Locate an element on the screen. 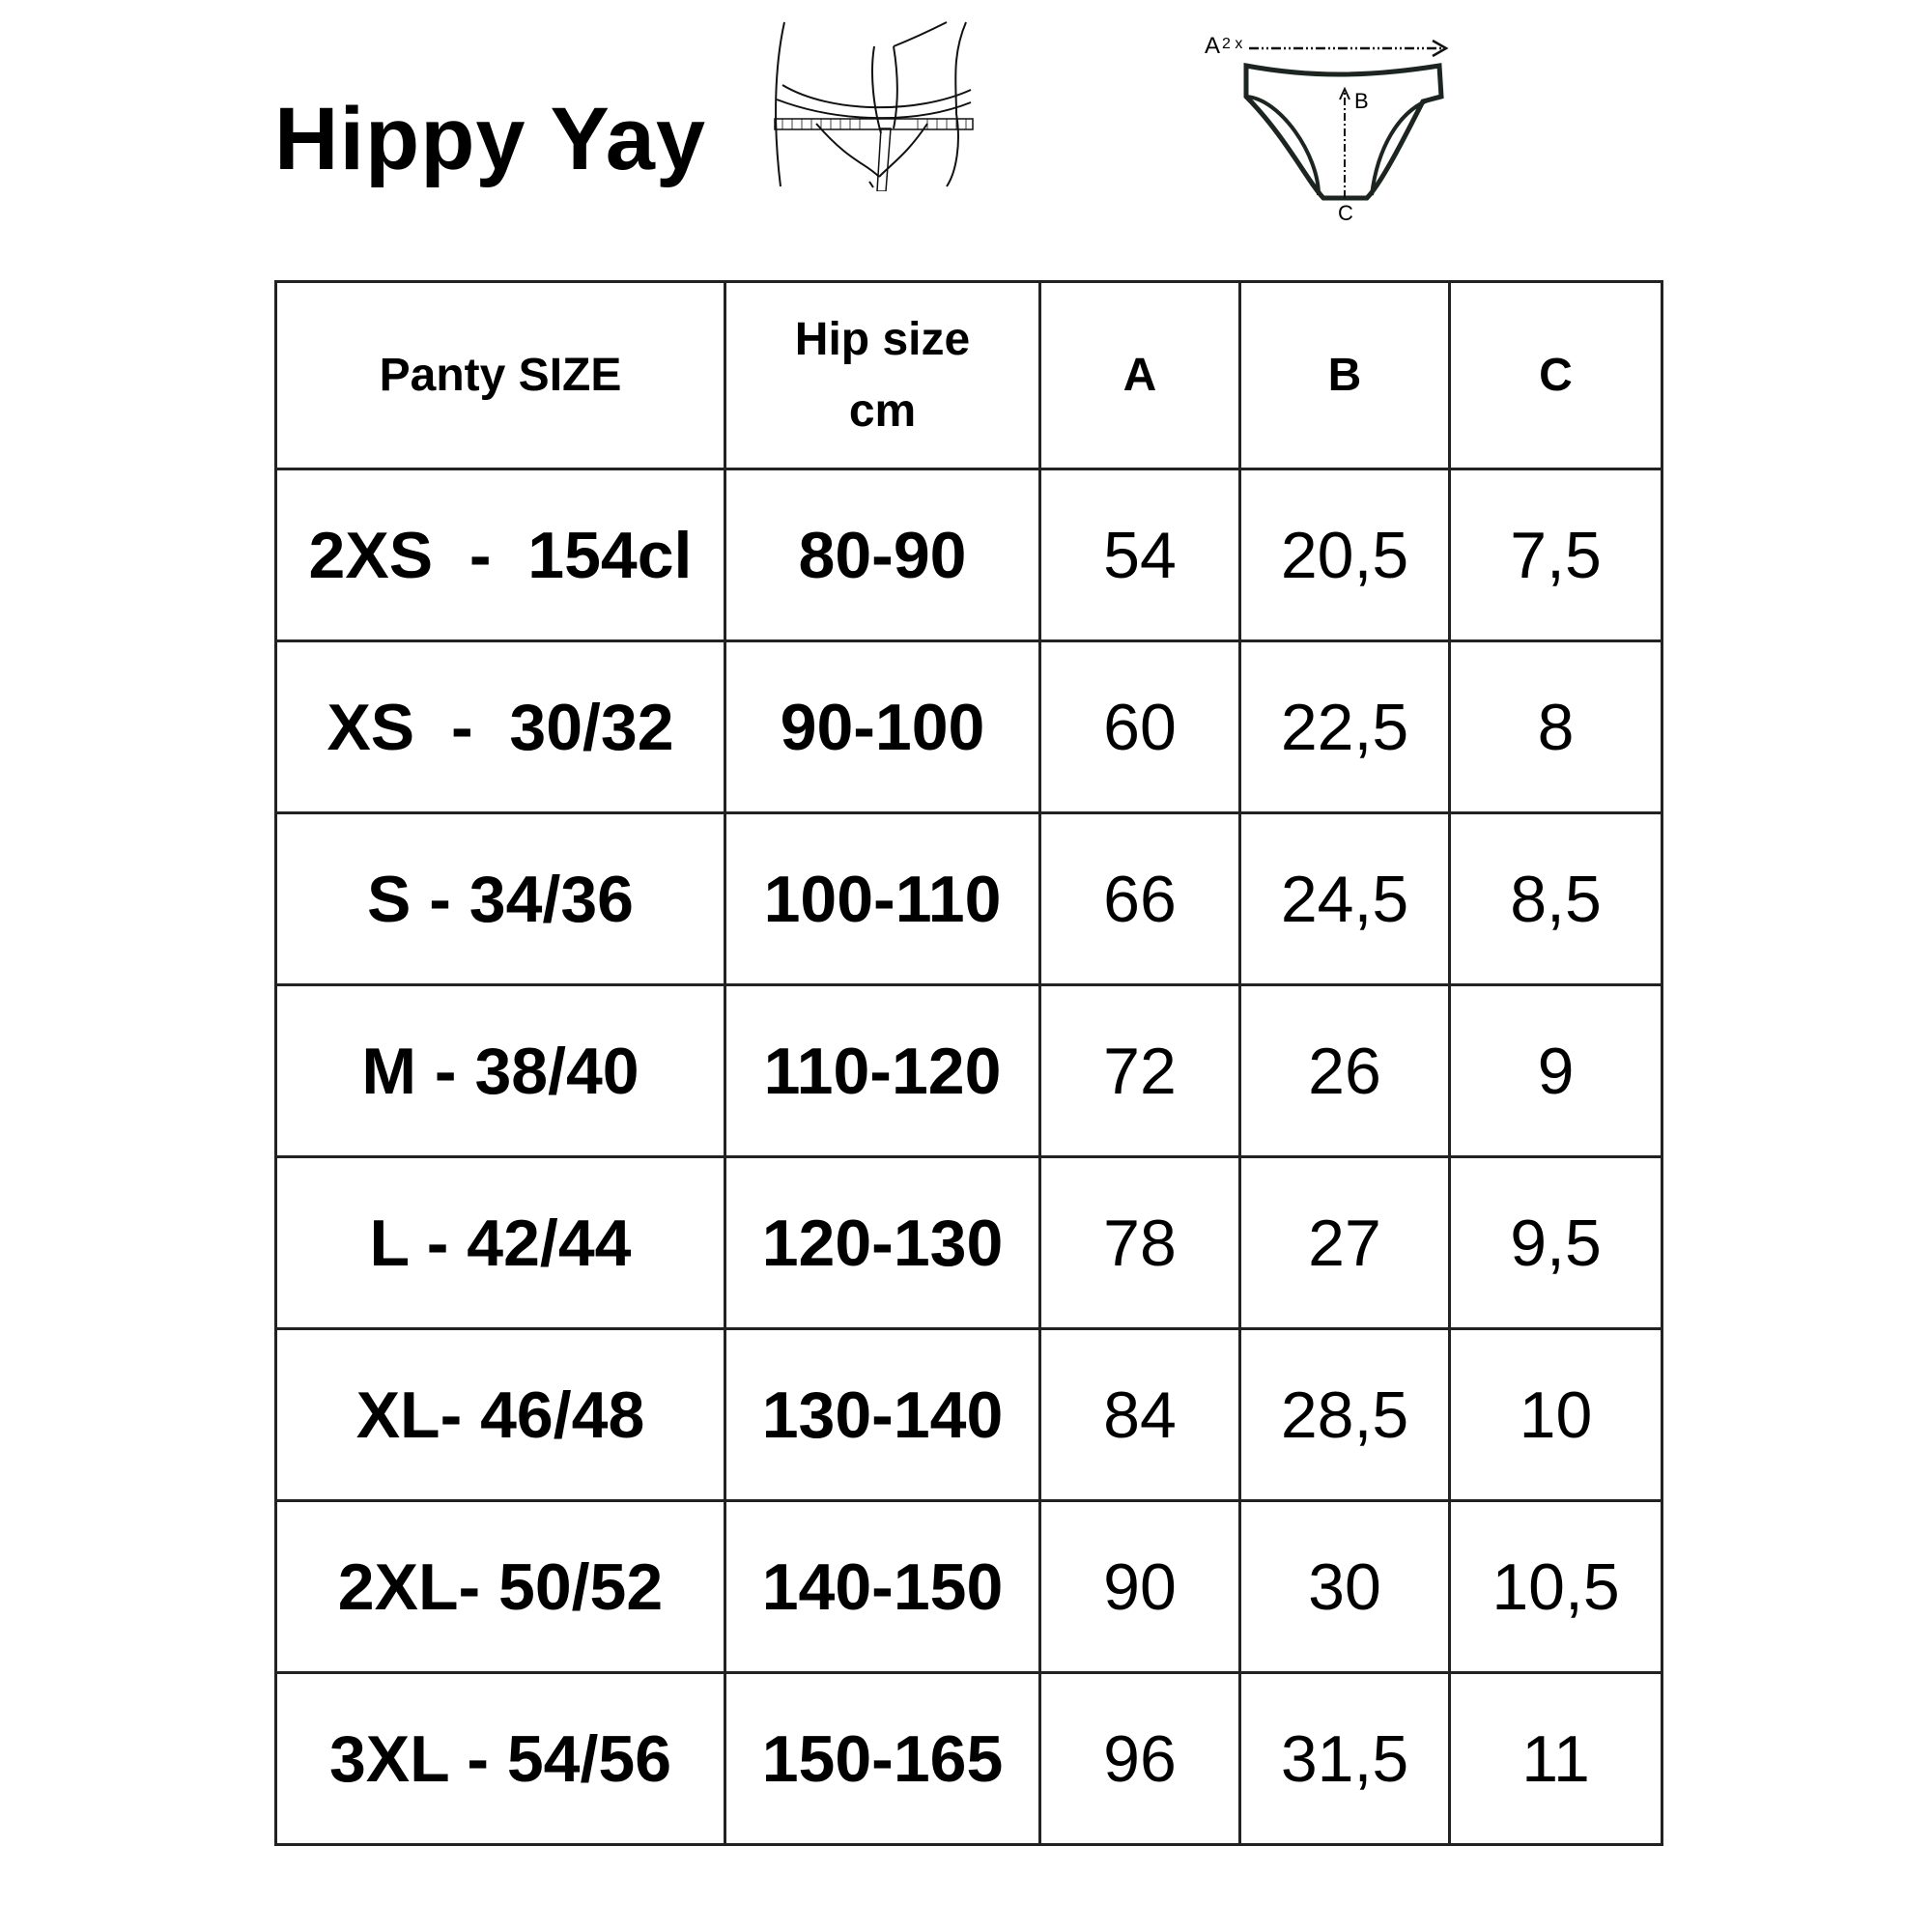 Image resolution: width=1932 pixels, height=1932 pixels. table-row: 2XS - 154cl 80-90 54 20,5 7,5 is located at coordinates (968, 555).